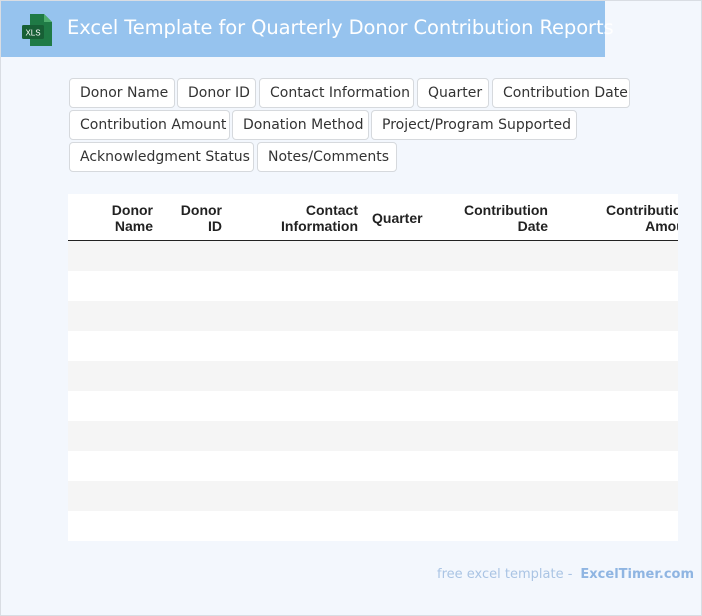 This screenshot has height=616, width=702. Describe the element at coordinates (327, 157) in the screenshot. I see `field-chip-notes-comments: Notes/Comments` at that location.